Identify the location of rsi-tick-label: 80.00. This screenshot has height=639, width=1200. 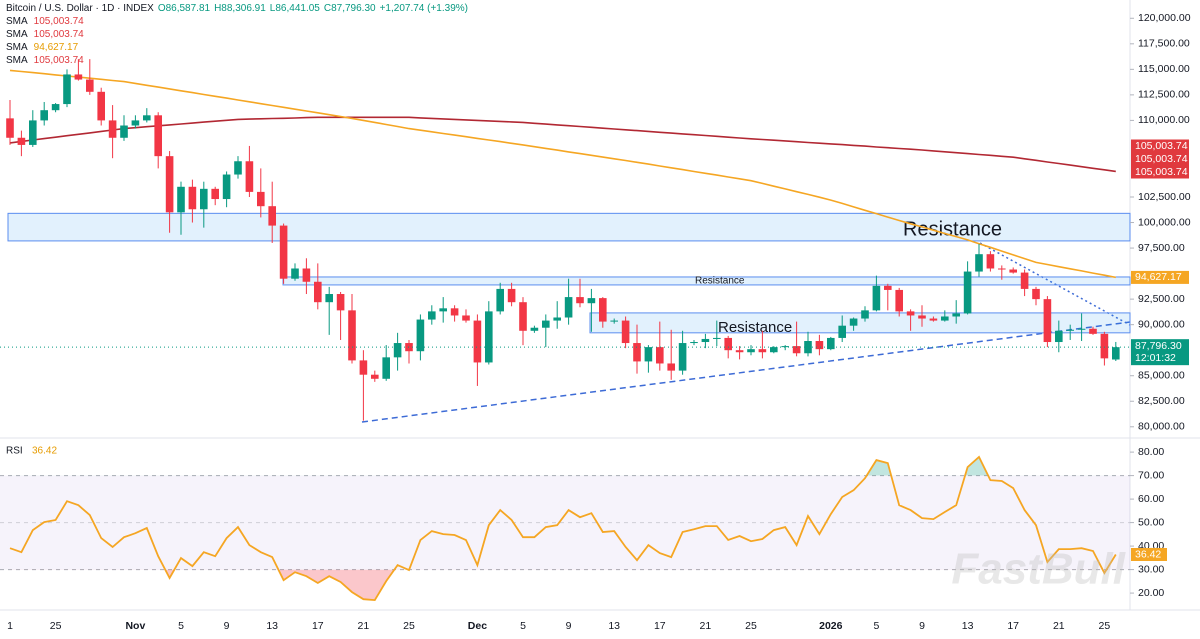
(1151, 452).